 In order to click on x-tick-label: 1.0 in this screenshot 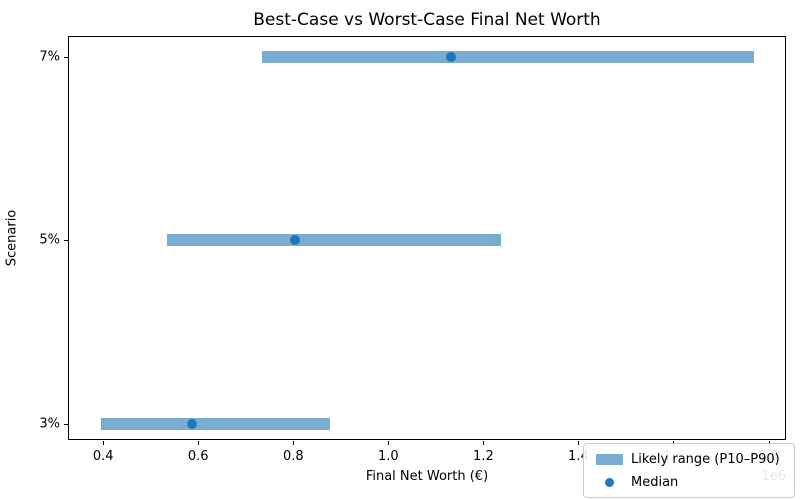, I will do `click(388, 456)`.